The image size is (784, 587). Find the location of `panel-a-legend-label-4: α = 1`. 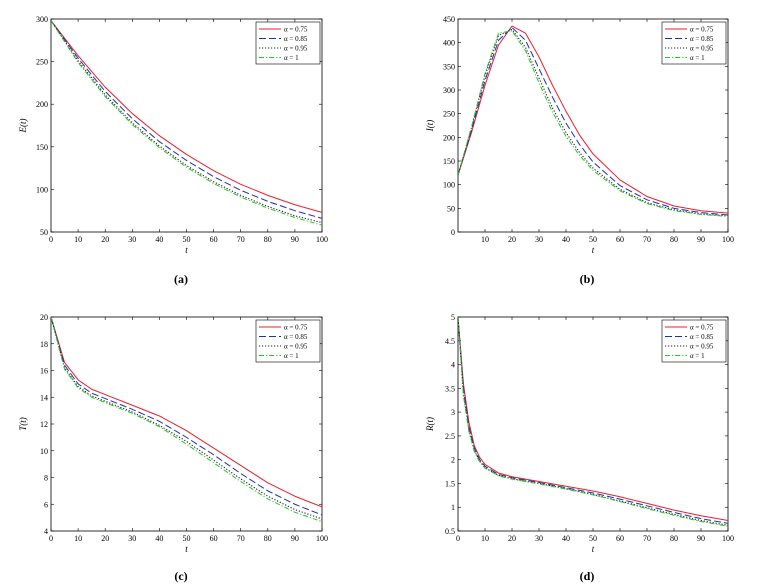

panel-a-legend-label-4: α = 1 is located at coordinates (291, 58).